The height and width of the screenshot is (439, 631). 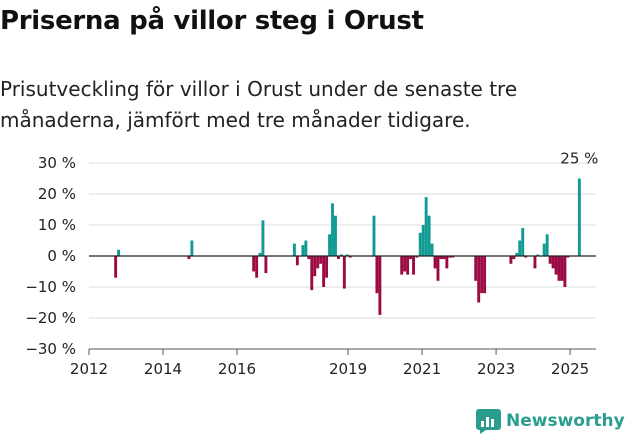 I want to click on x-axis: 2012 2014 2016 2019 2021 2023 2025, so click(x=333, y=361).